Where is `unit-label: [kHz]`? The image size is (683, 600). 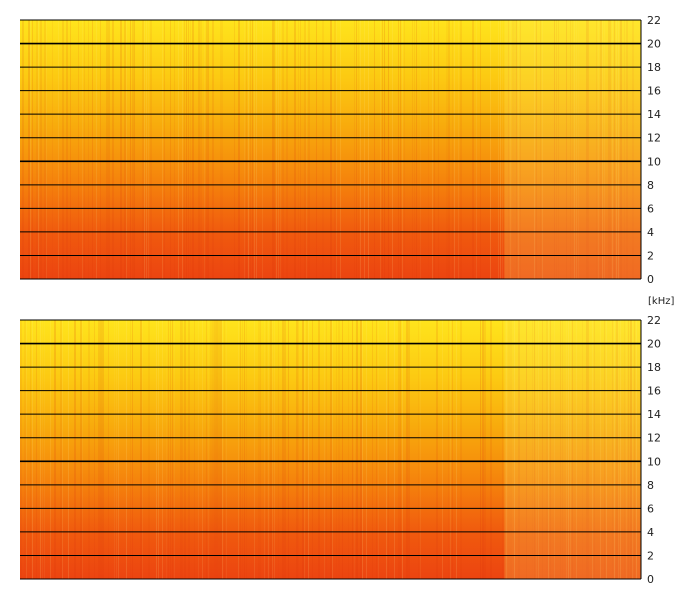 unit-label: [kHz] is located at coordinates (661, 301).